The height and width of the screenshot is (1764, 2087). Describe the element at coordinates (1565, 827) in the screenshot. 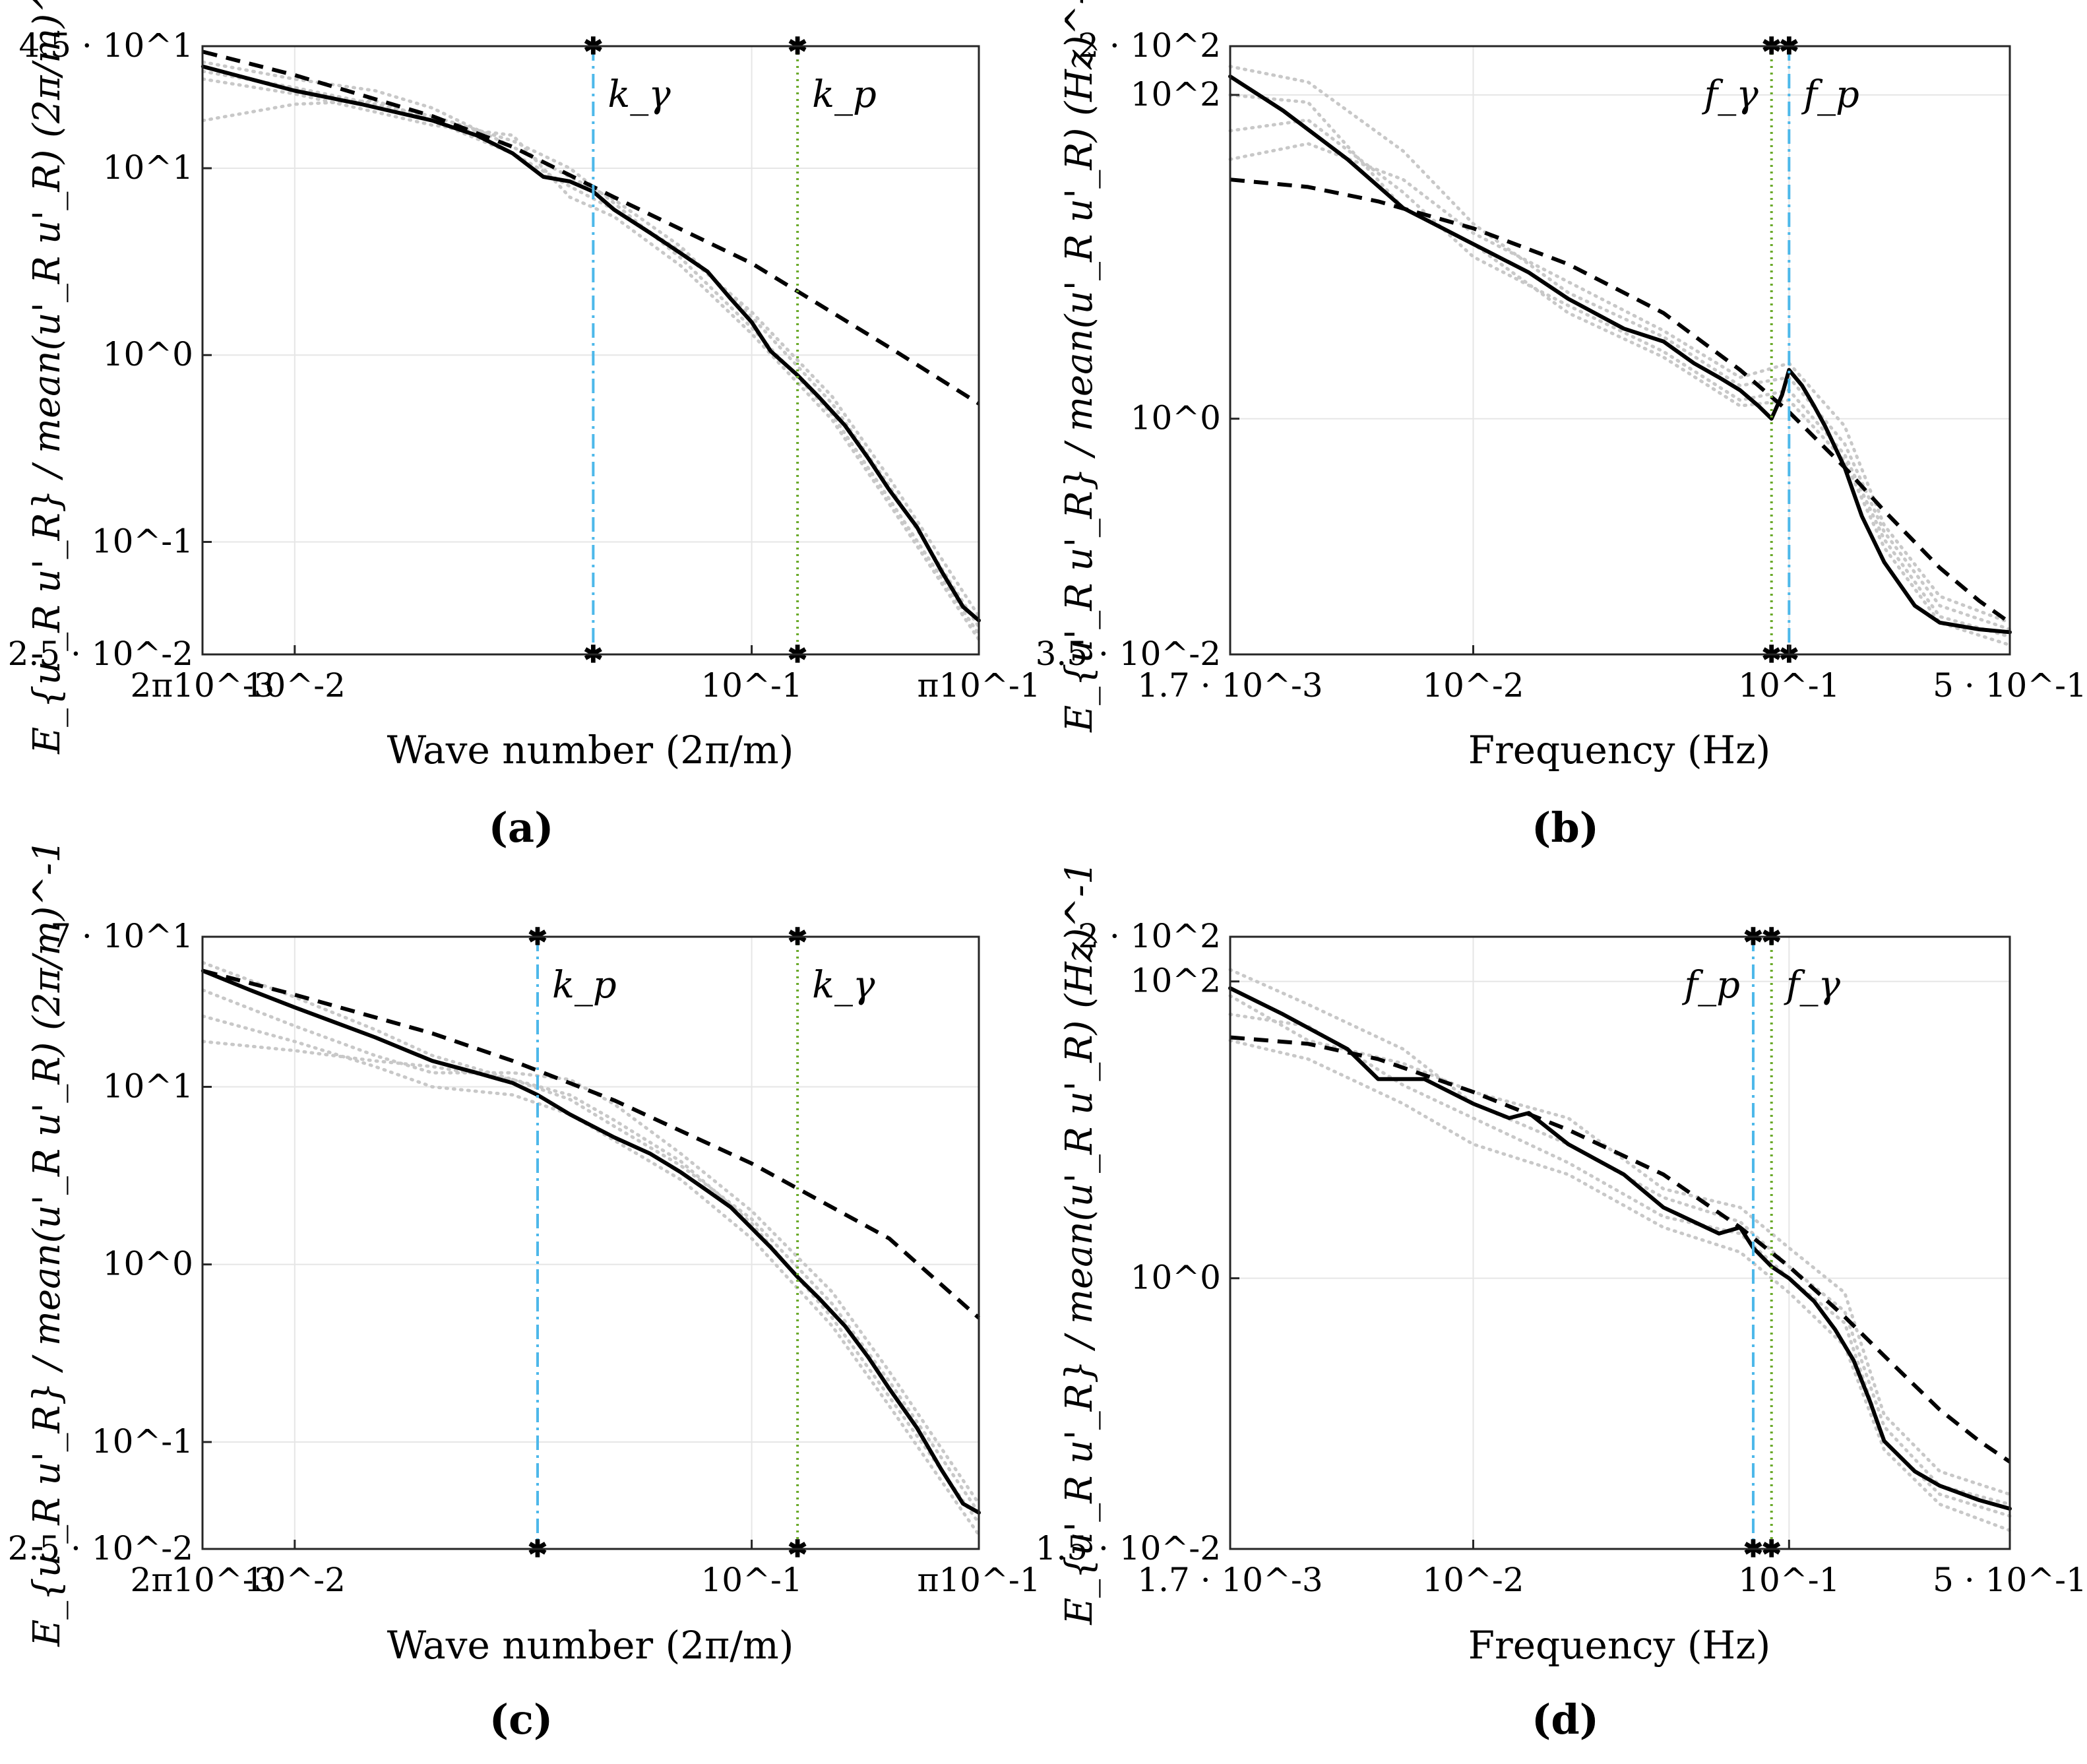

I see `panel-label: (b)` at that location.